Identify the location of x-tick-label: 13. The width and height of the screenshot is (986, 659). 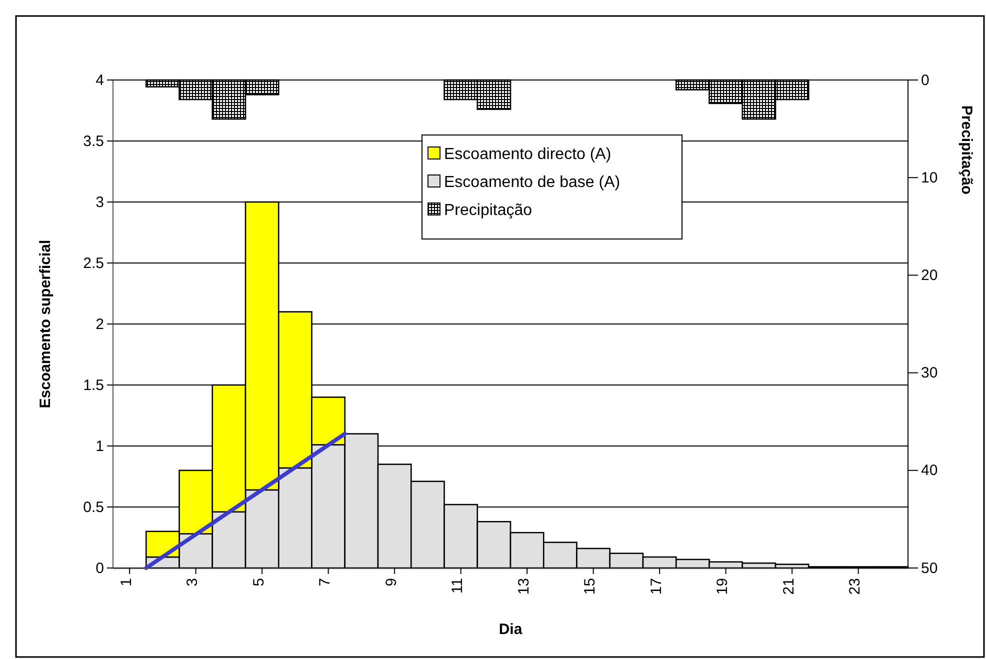
(523, 586).